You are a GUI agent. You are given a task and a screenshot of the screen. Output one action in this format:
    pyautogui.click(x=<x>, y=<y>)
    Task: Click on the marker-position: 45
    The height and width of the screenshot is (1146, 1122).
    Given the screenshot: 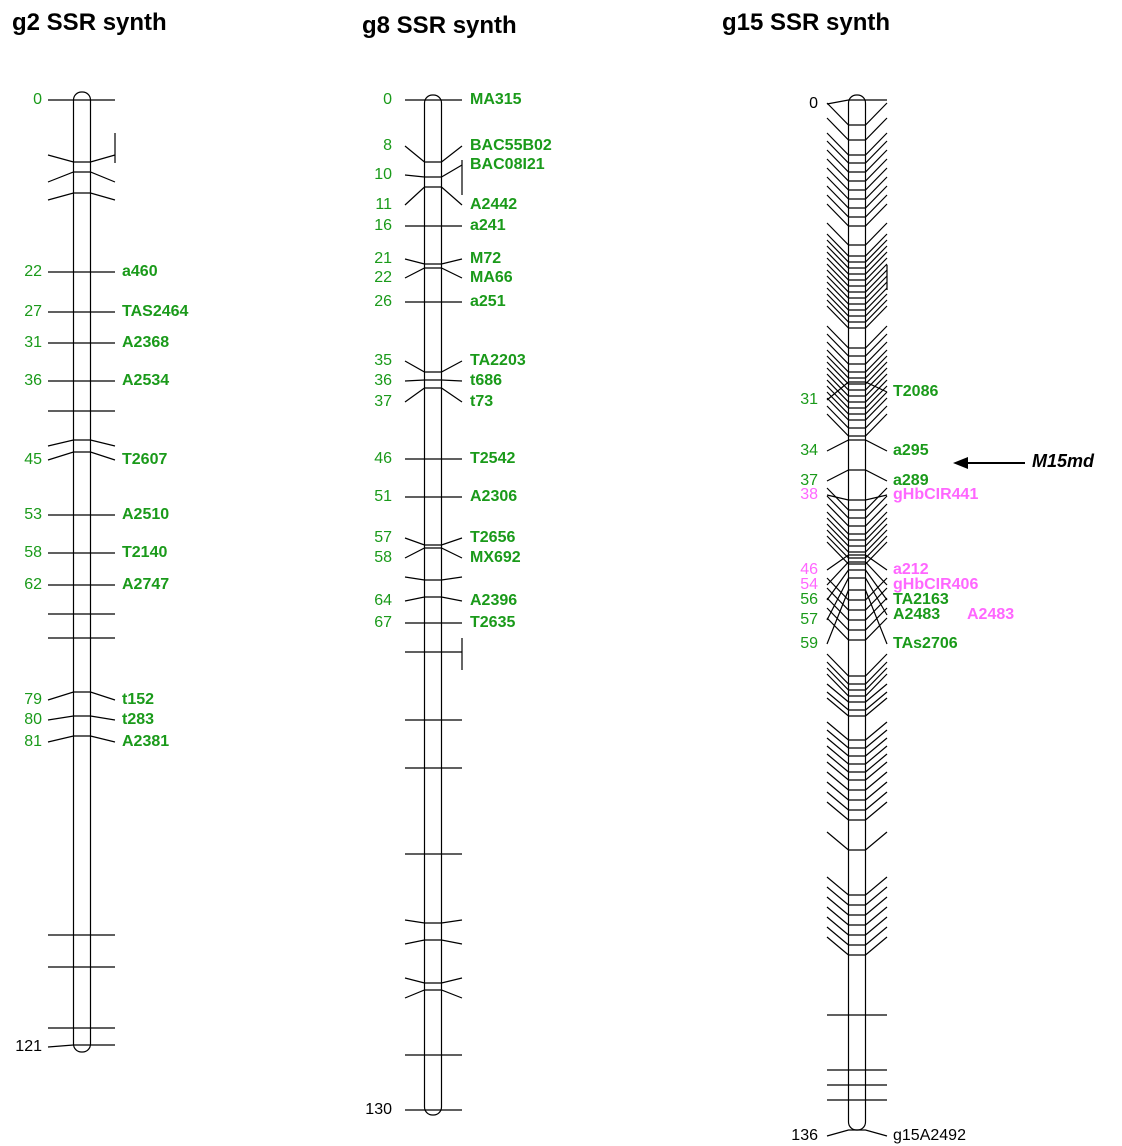 What is the action you would take?
    pyautogui.click(x=33, y=459)
    